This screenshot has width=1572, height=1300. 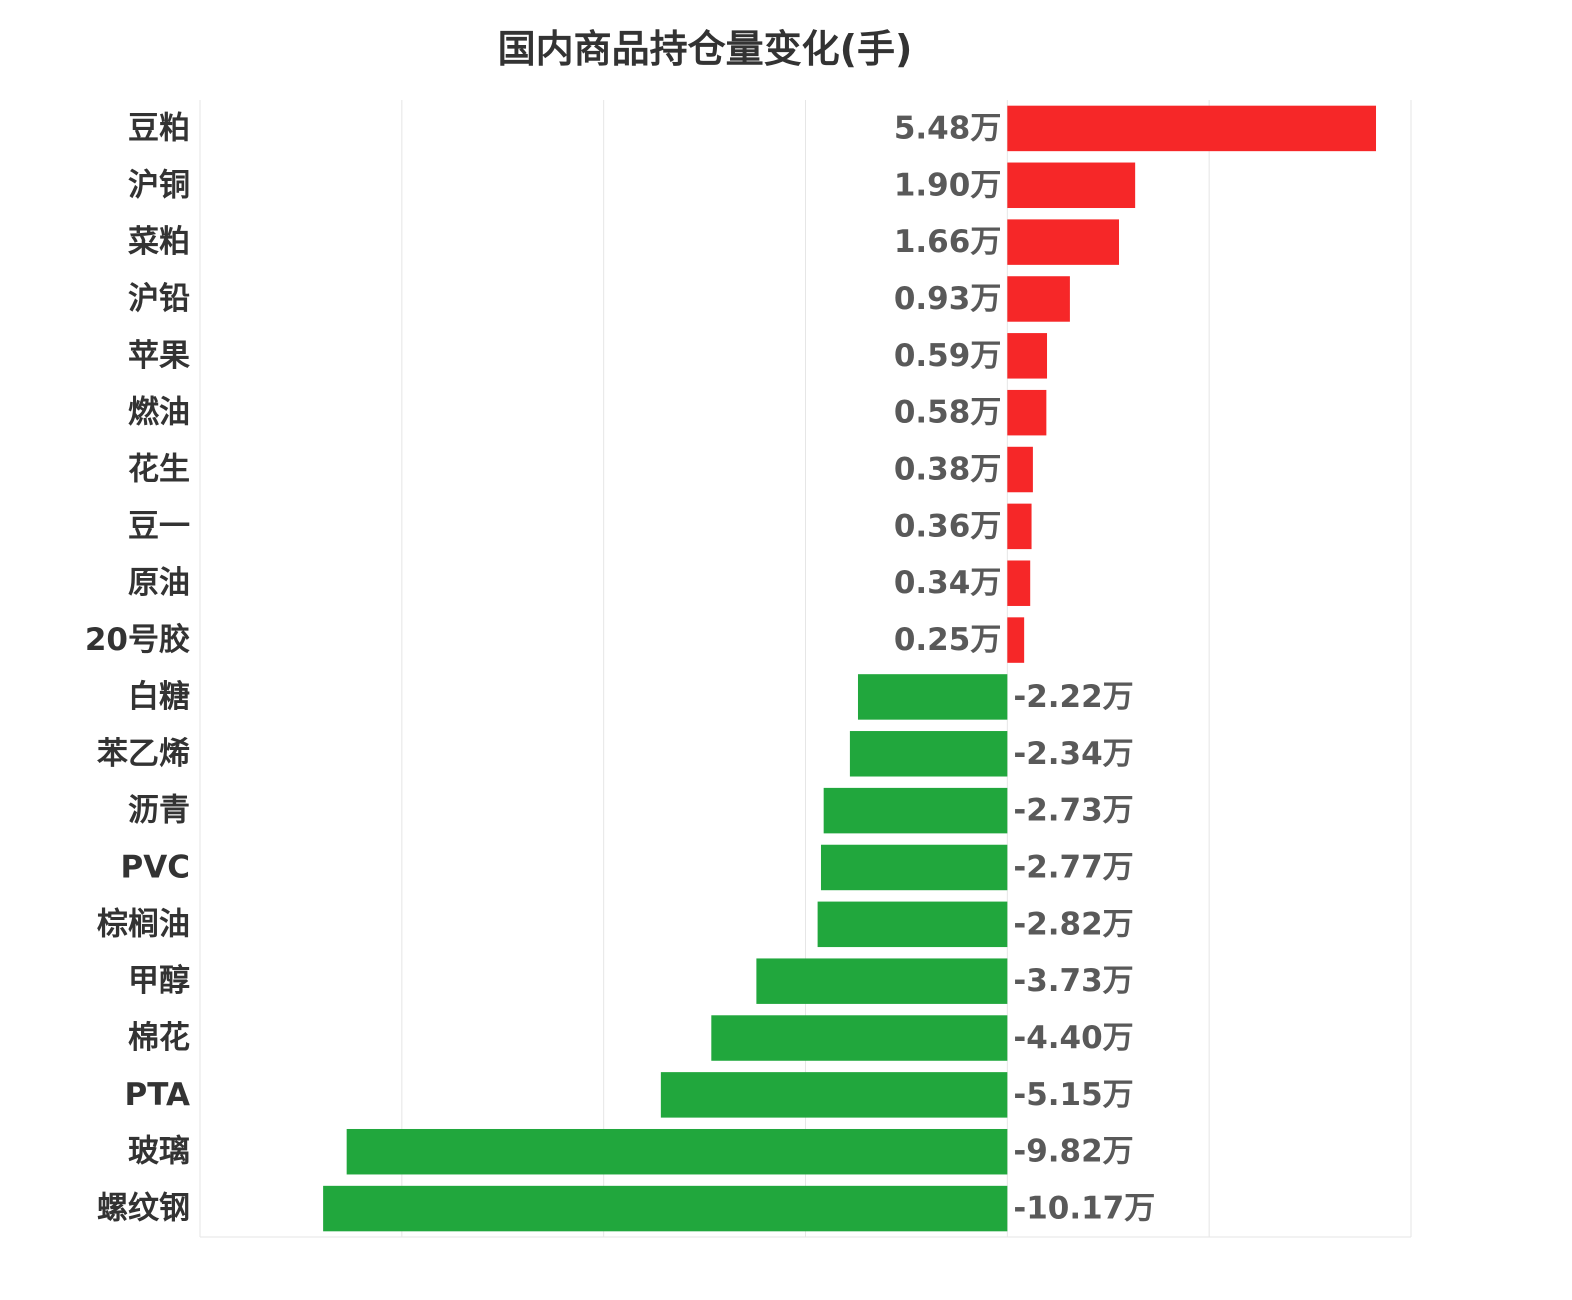 I want to click on value-label: -2.34万, so click(x=1073, y=754).